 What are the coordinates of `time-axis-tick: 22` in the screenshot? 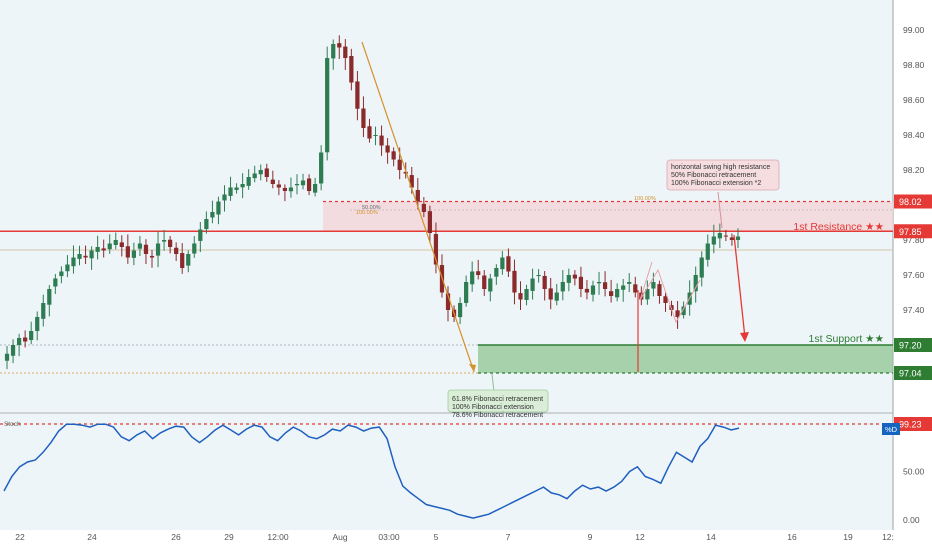 It's located at (20, 537).